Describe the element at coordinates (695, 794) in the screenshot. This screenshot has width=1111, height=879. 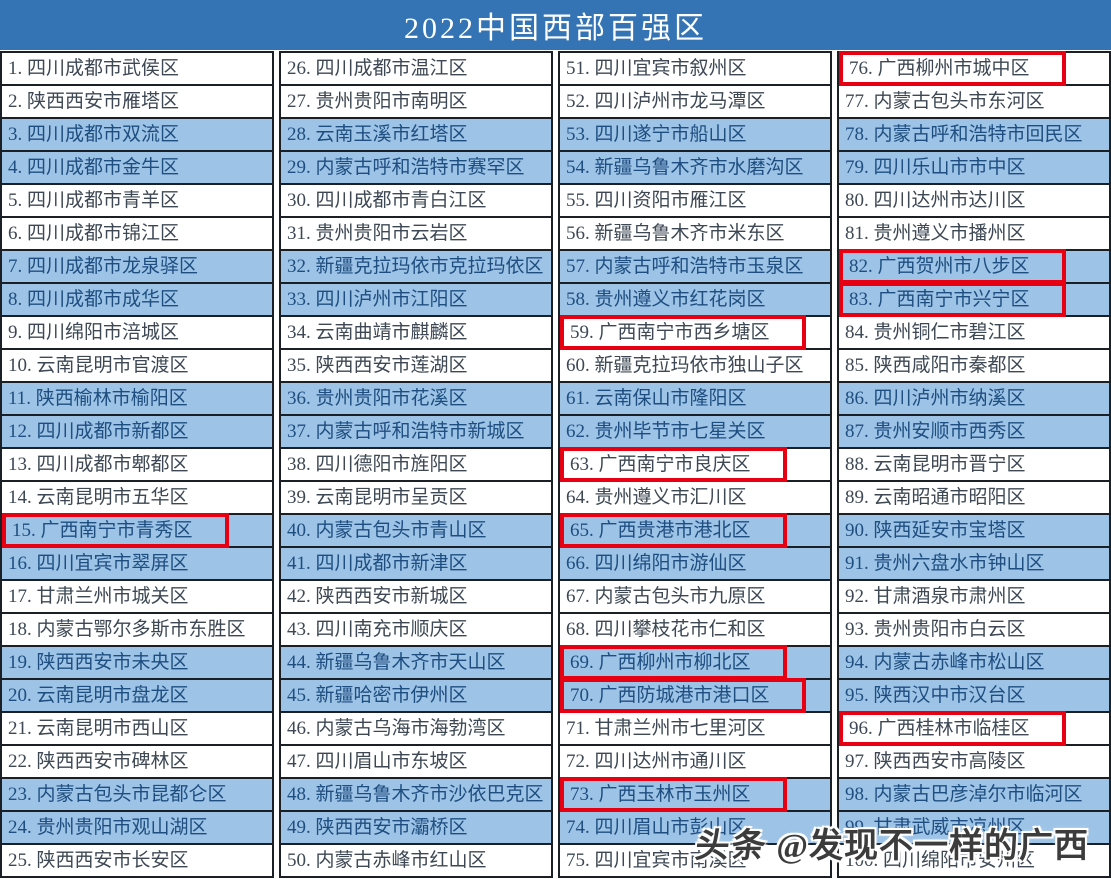
I see `list-item: 73. 广西玉林市玉州区` at that location.